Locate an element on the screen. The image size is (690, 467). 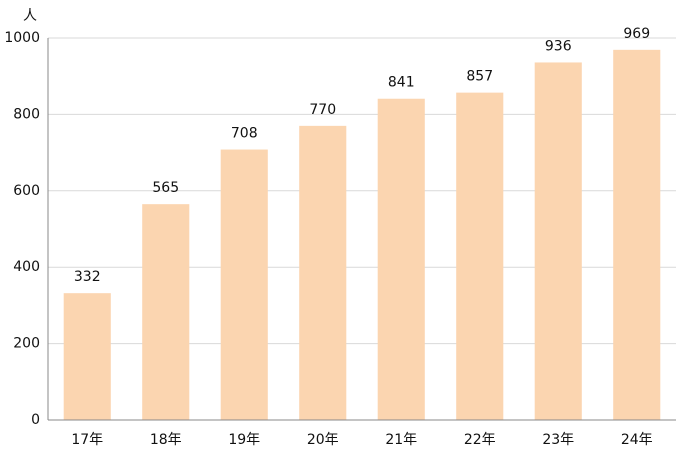
data-label: 936 is located at coordinates (558, 46).